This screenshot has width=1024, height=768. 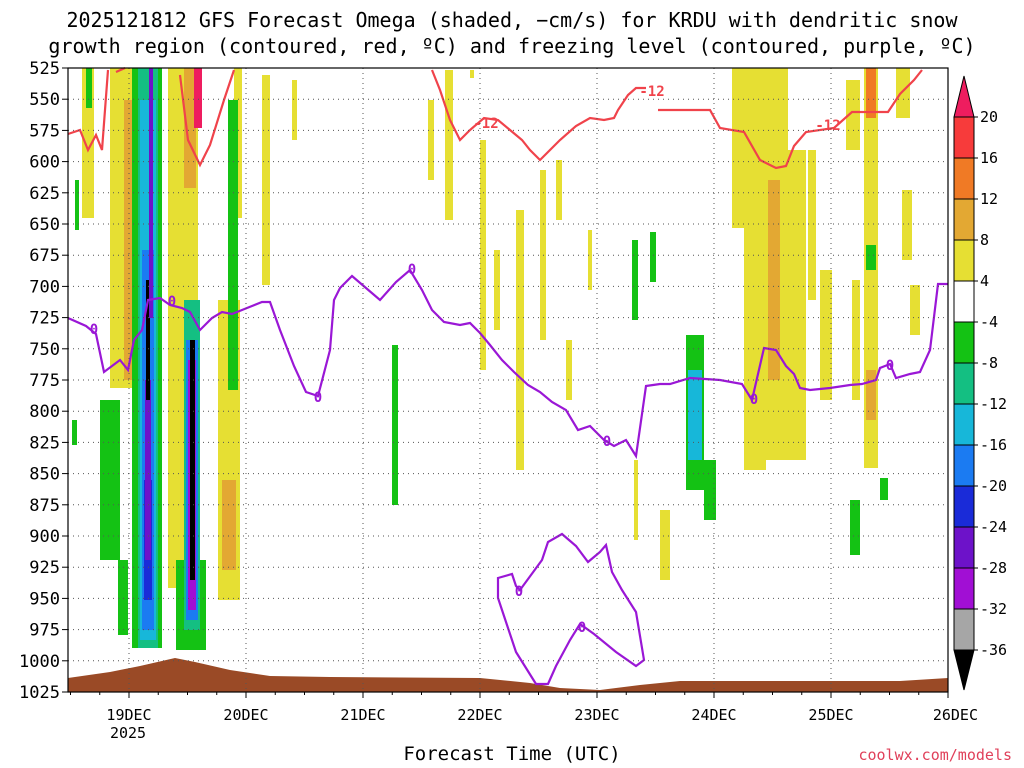 I want to click on dgz-label-1: -12, so click(x=485, y=124).